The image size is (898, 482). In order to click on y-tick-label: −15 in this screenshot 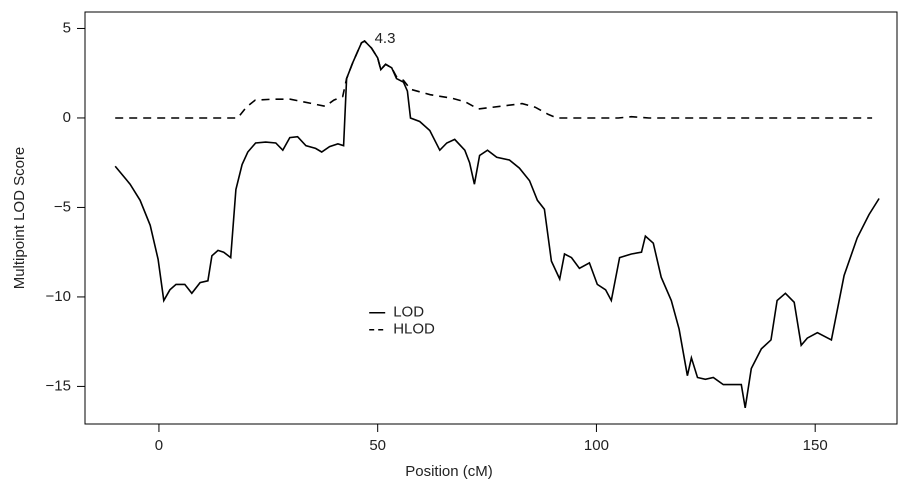, I will do `click(58, 385)`.